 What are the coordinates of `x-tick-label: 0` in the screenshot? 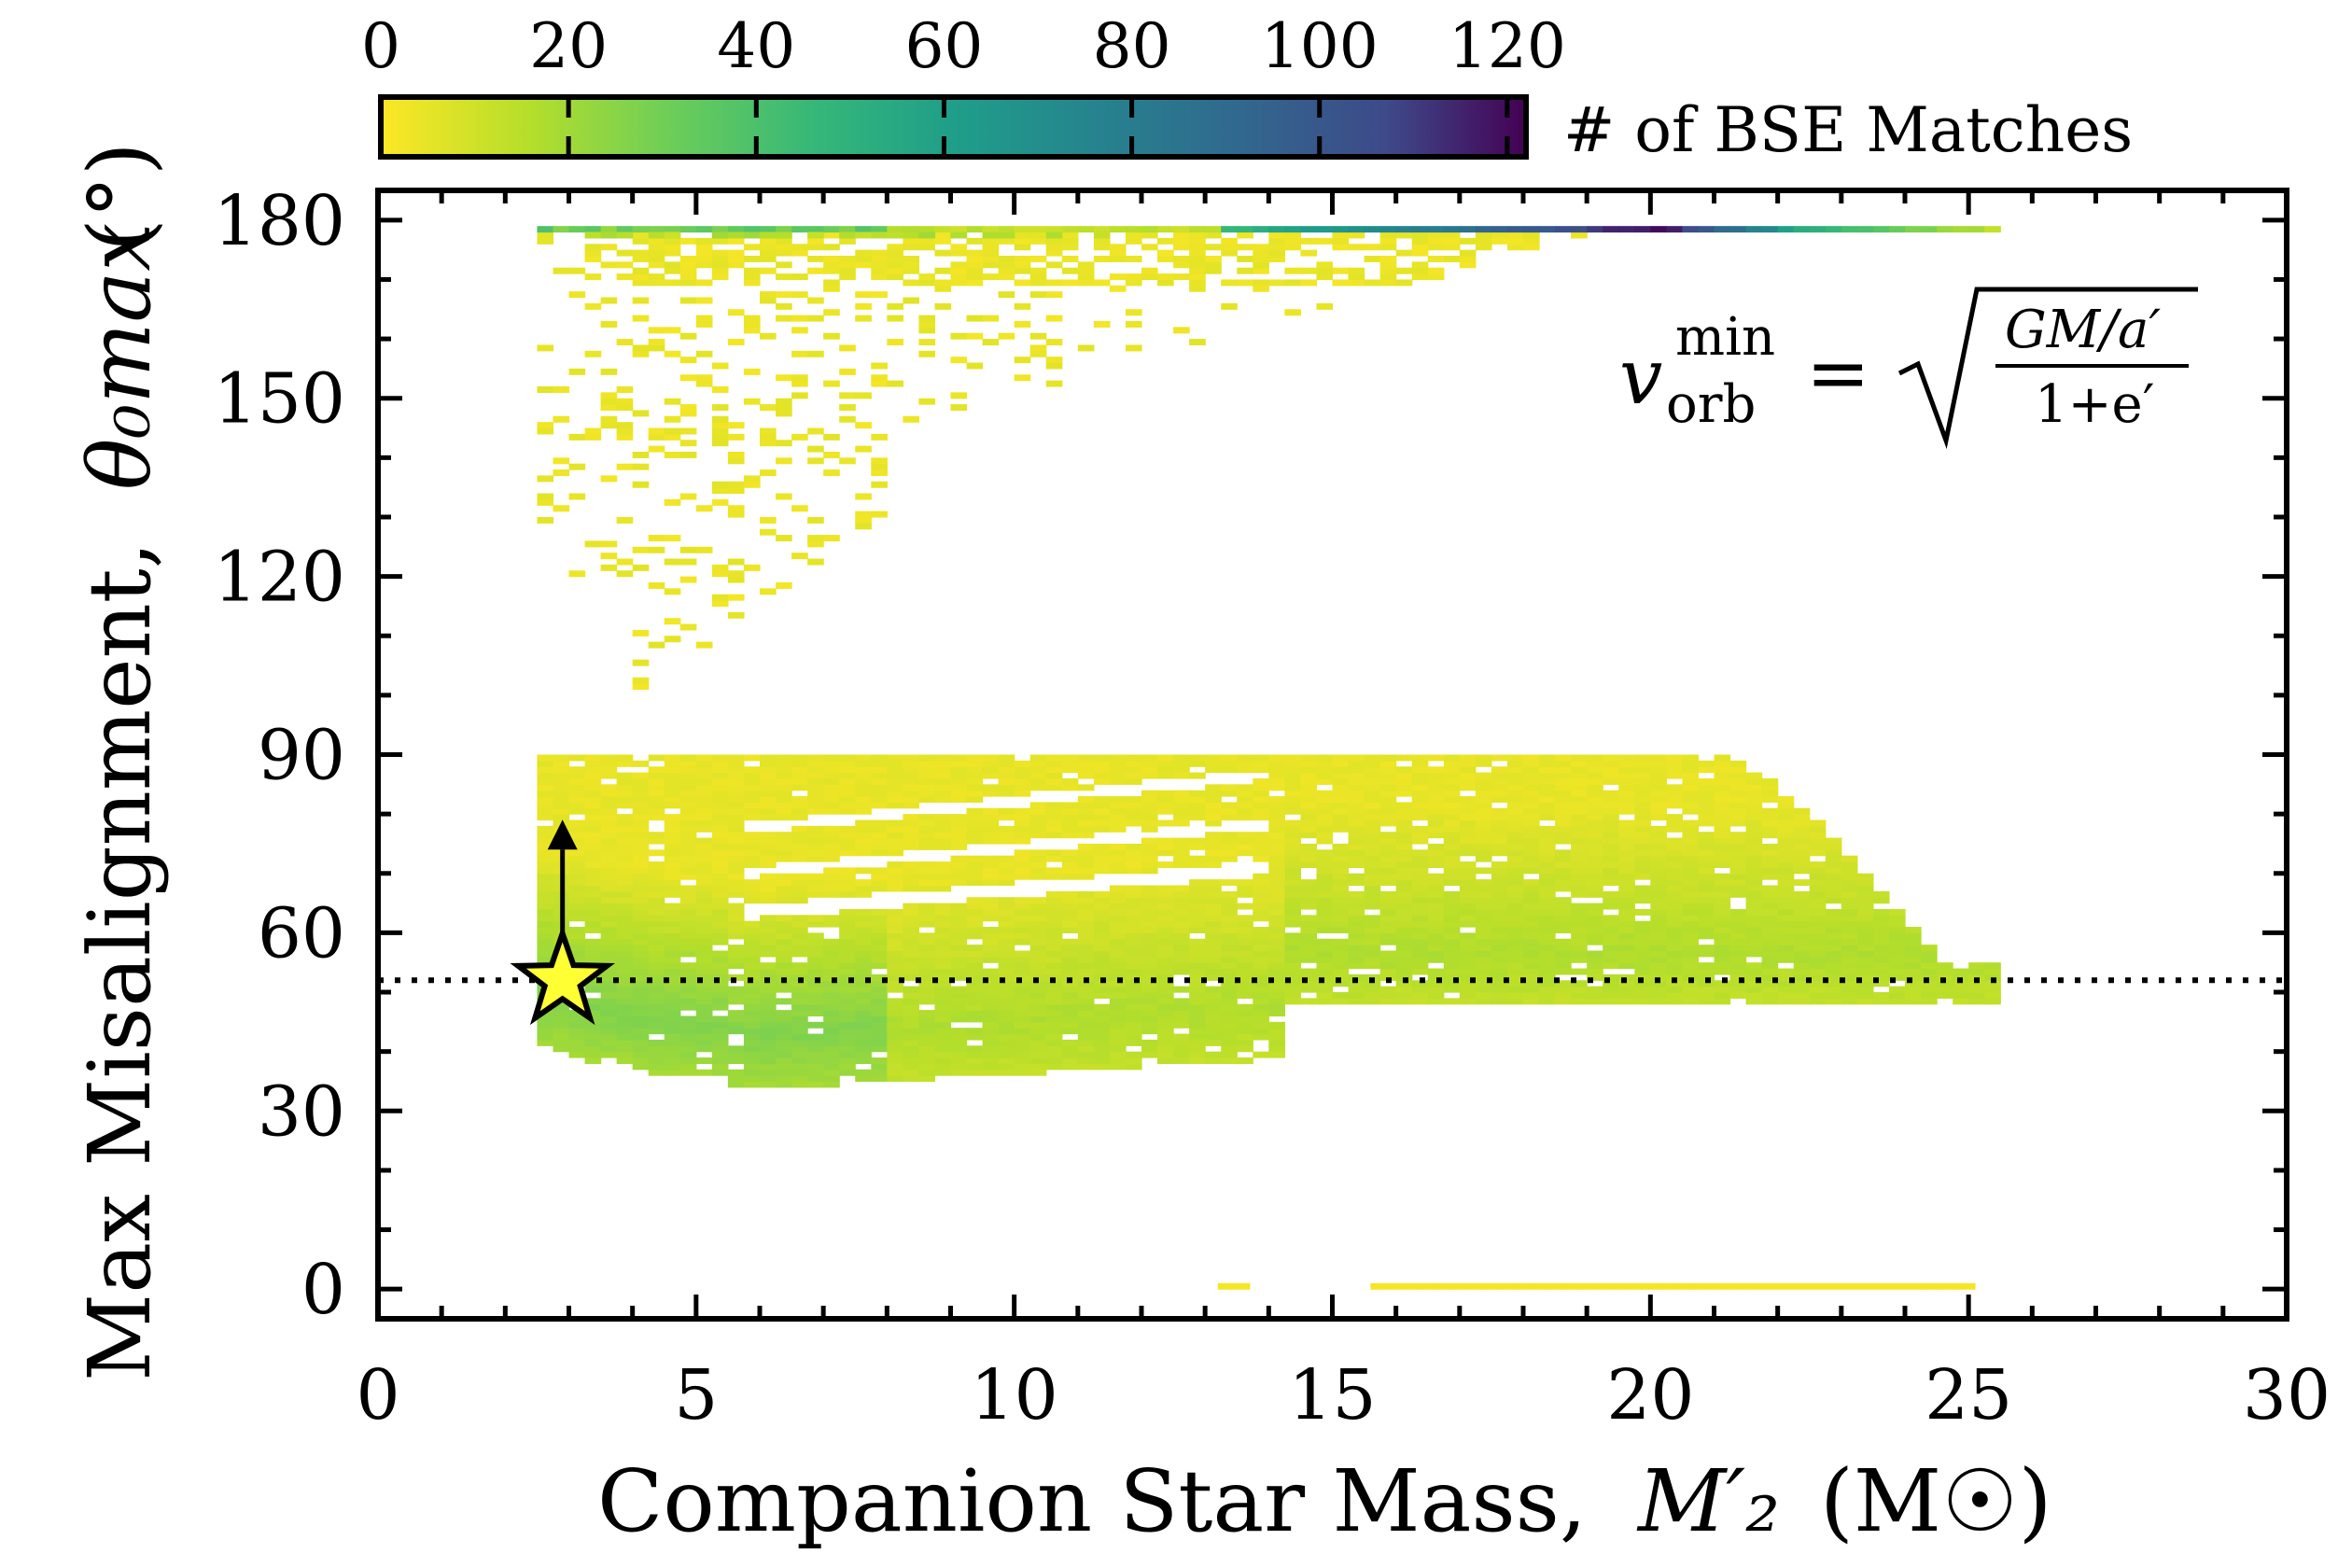 It's located at (377, 1395).